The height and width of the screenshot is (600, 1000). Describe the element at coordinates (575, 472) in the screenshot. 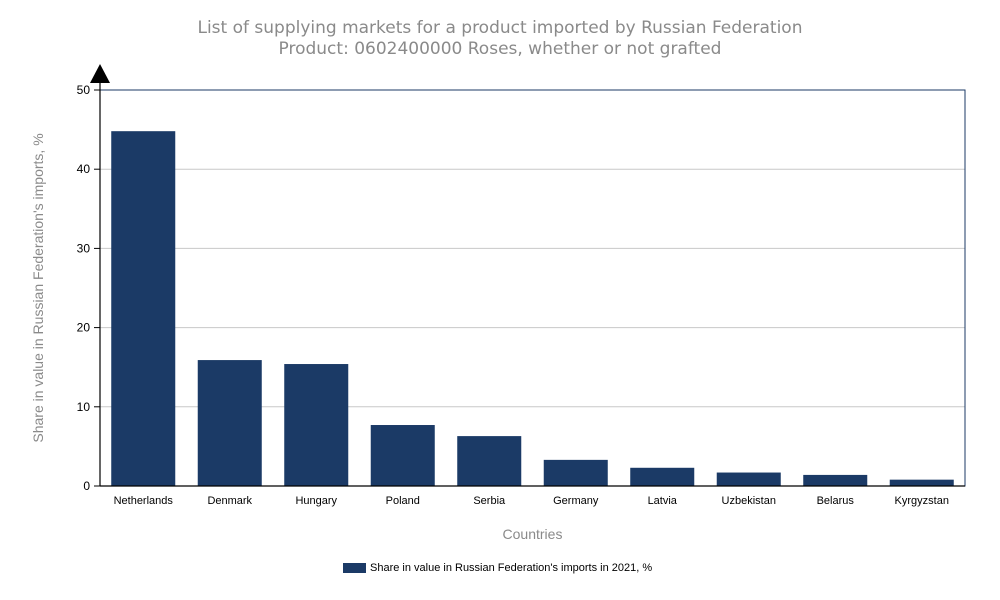

I see `bar-germany` at that location.